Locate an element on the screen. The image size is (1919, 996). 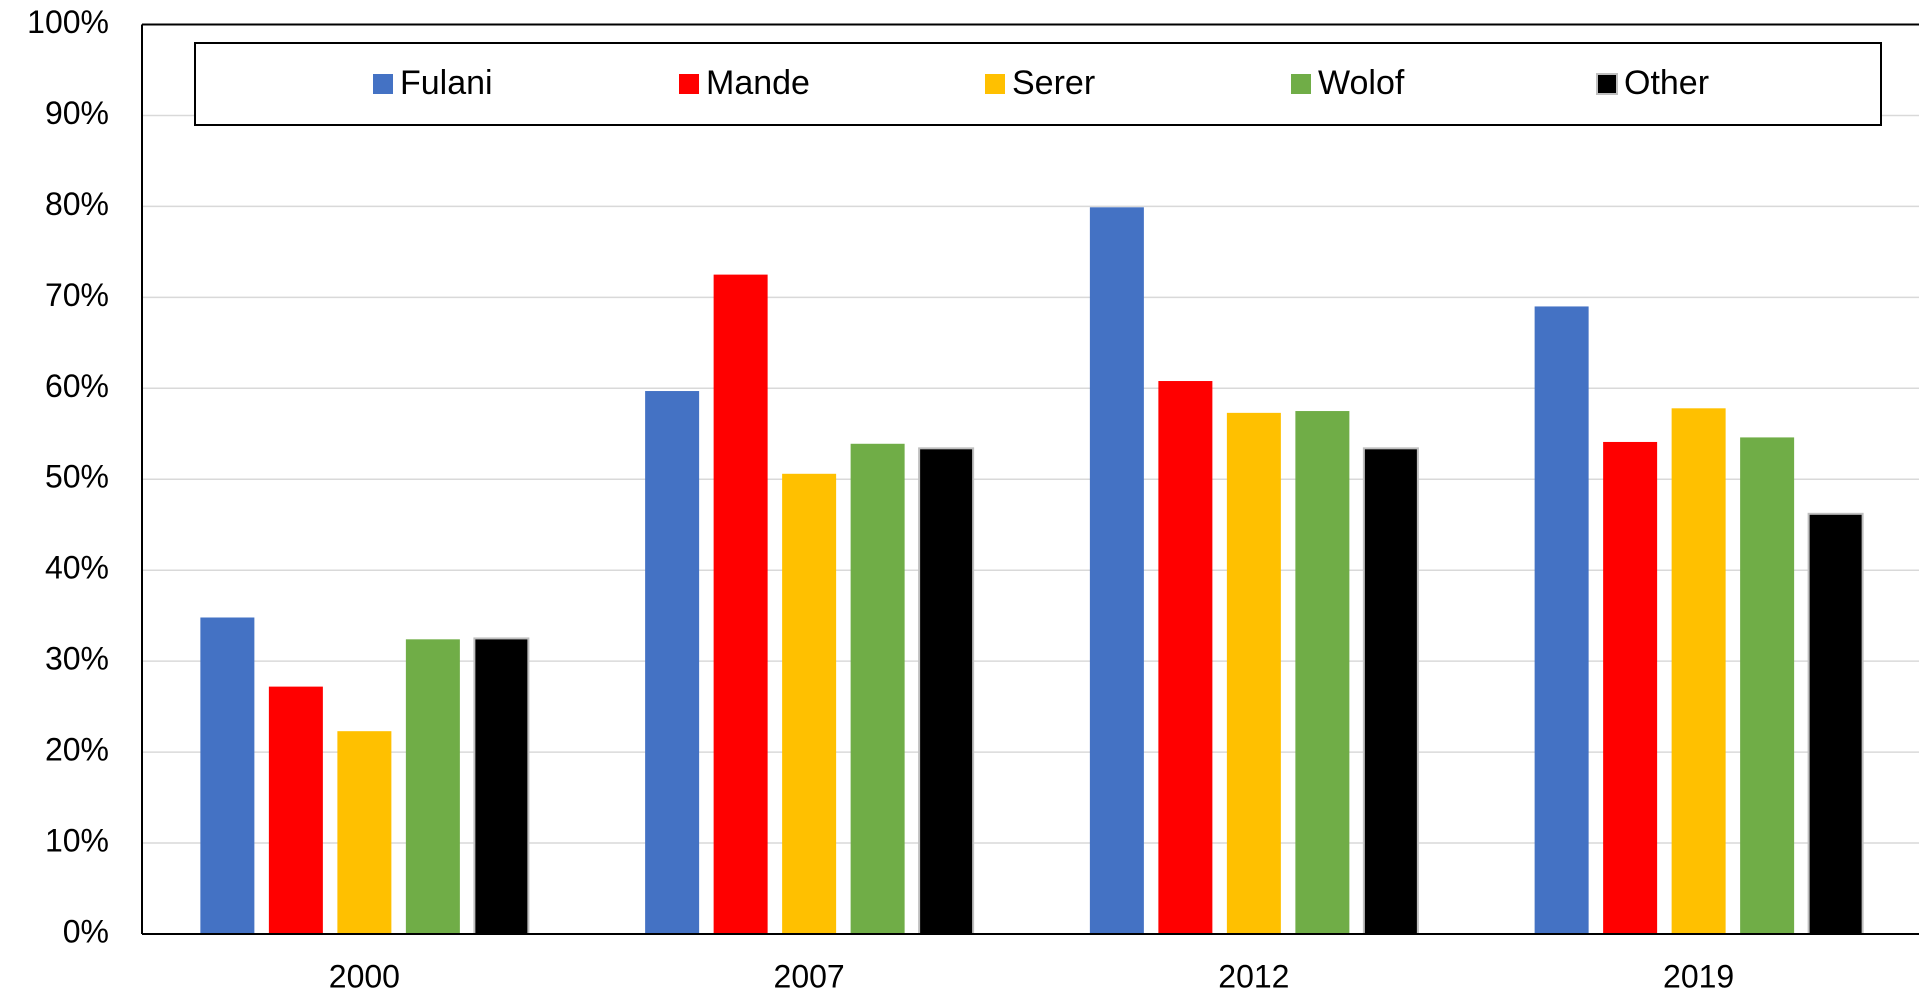
x-tick-label: 2019 is located at coordinates (1698, 976).